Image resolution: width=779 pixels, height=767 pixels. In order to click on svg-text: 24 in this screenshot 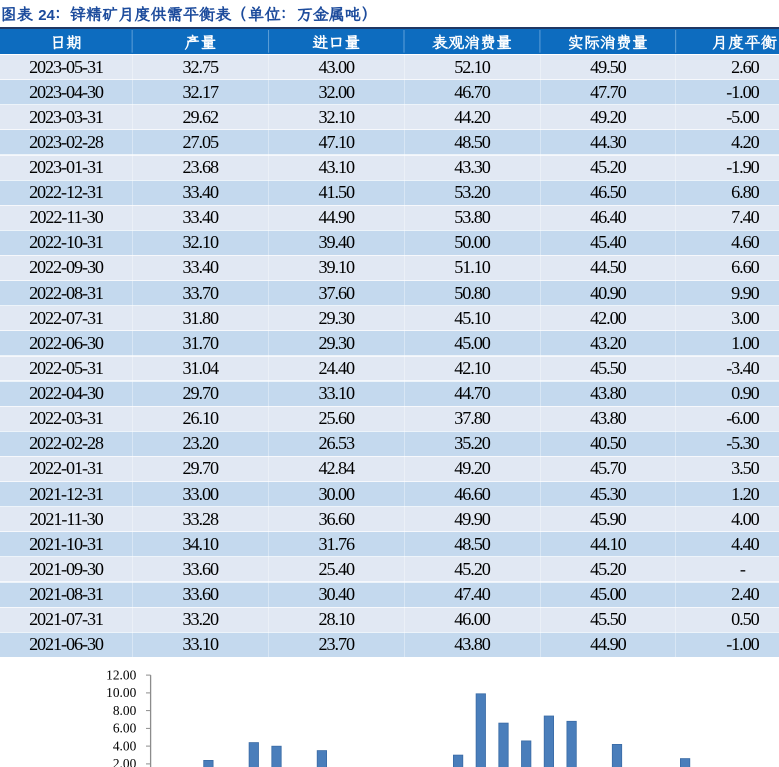, I will do `click(46, 15)`.